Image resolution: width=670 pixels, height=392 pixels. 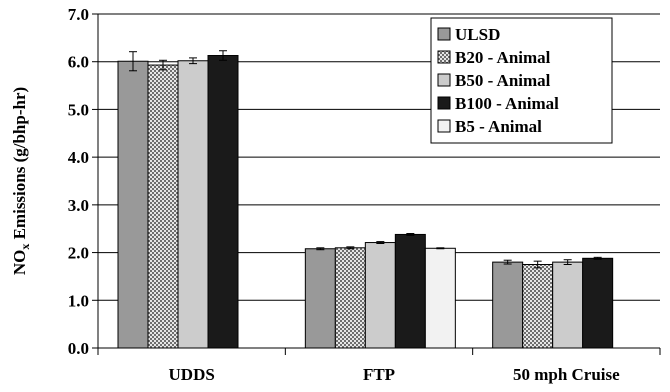 I want to click on y-tick-label: 0.0, so click(x=78, y=348).